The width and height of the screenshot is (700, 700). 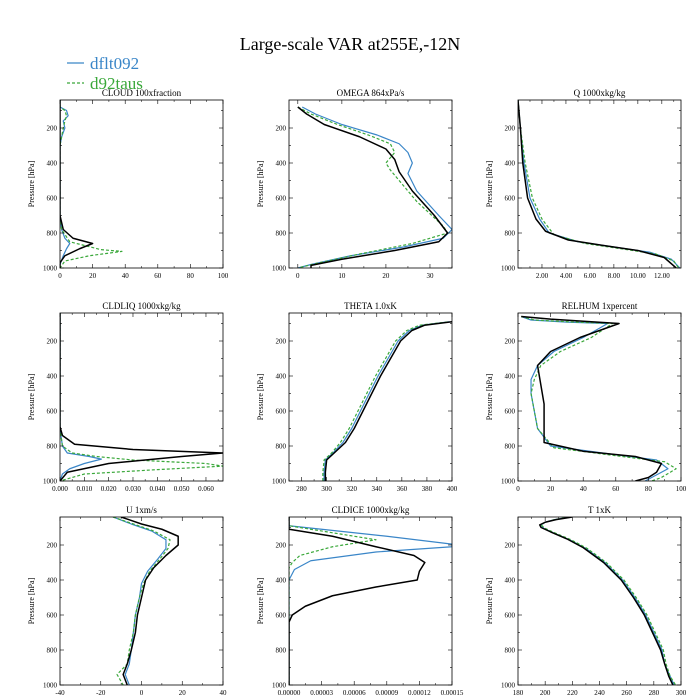 What do you see at coordinates (354, 693) in the screenshot?
I see `x-tick-label: 0.00006` at bounding box center [354, 693].